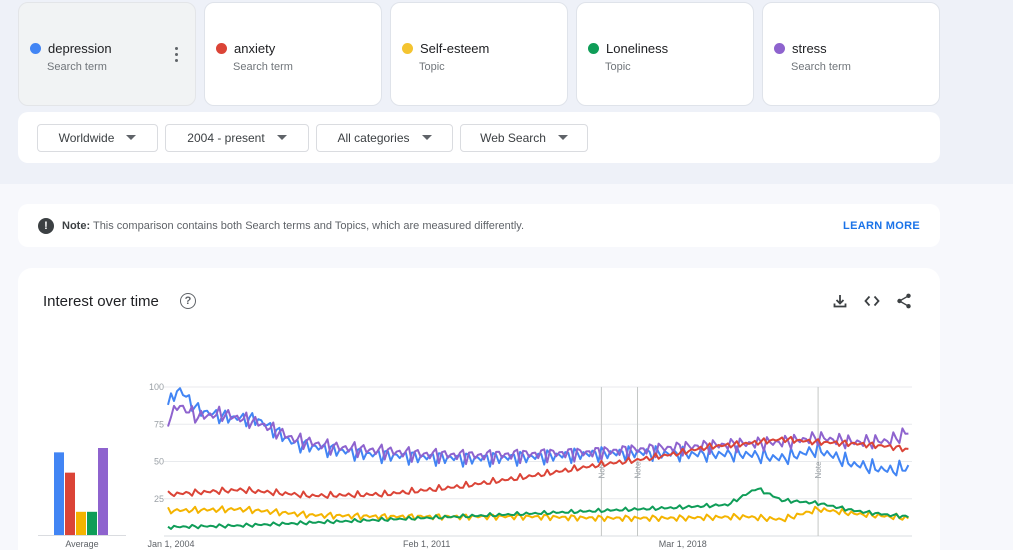  Describe the element at coordinates (904, 301) in the screenshot. I see `share-icon` at that location.